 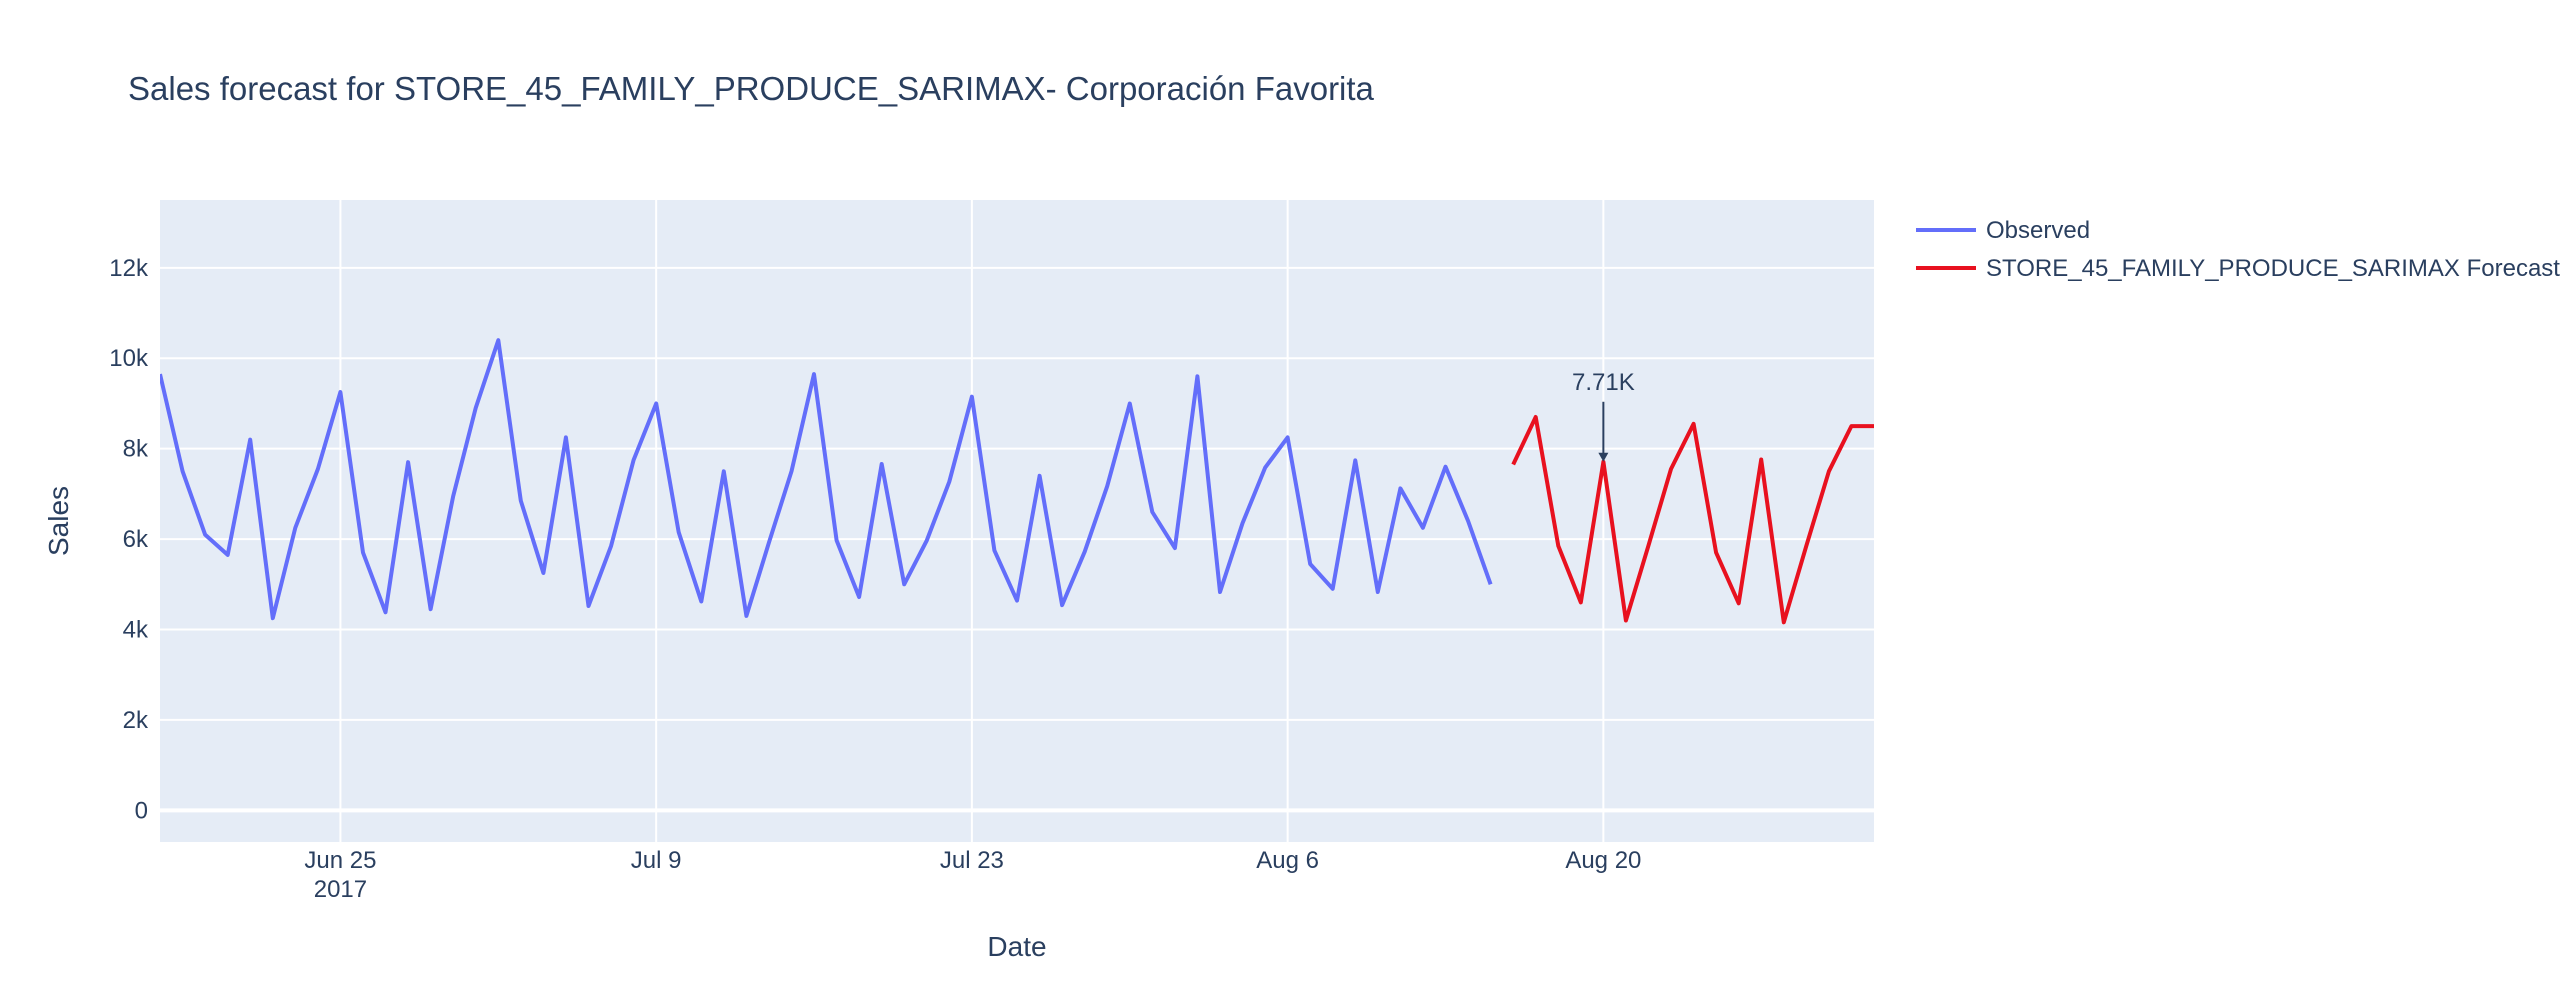 I want to click on legend-label: STORE_45_FAMILY_PRODUCE_SARIMAX Forecast, so click(x=2273, y=268).